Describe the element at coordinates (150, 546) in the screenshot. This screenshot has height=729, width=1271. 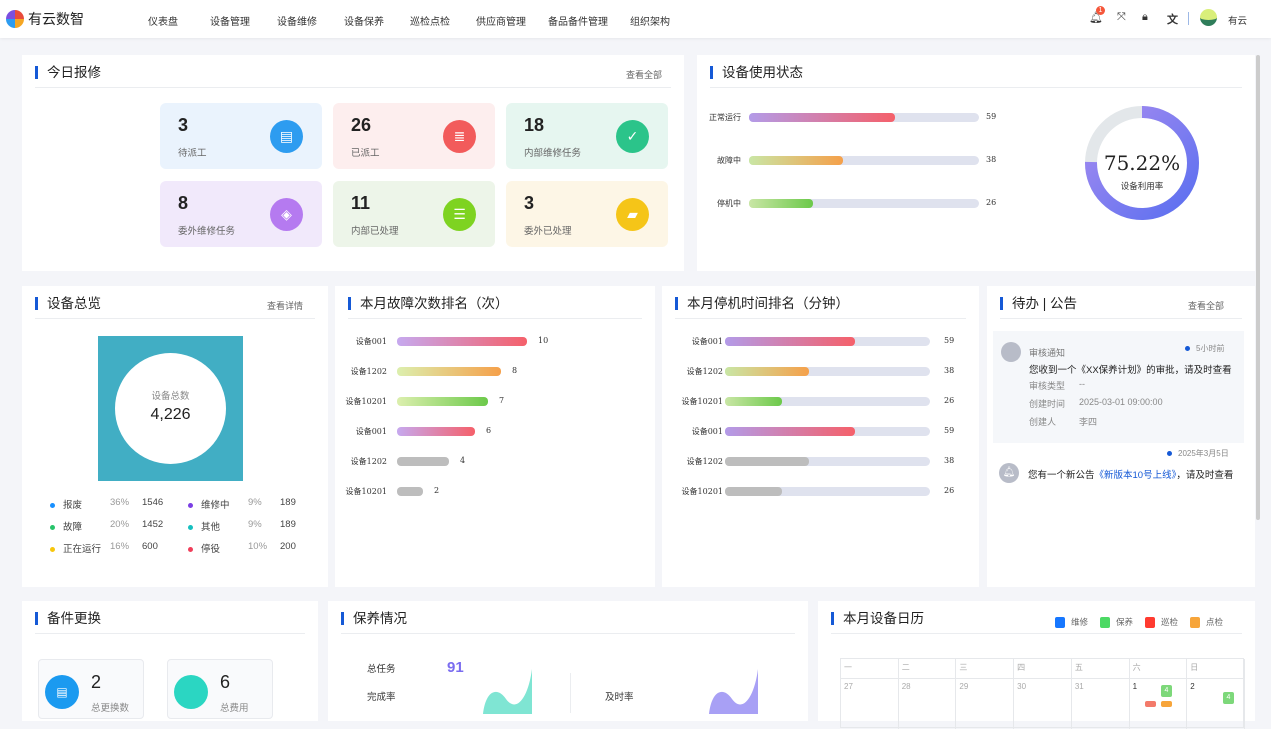
I see `legend-count: 600` at that location.